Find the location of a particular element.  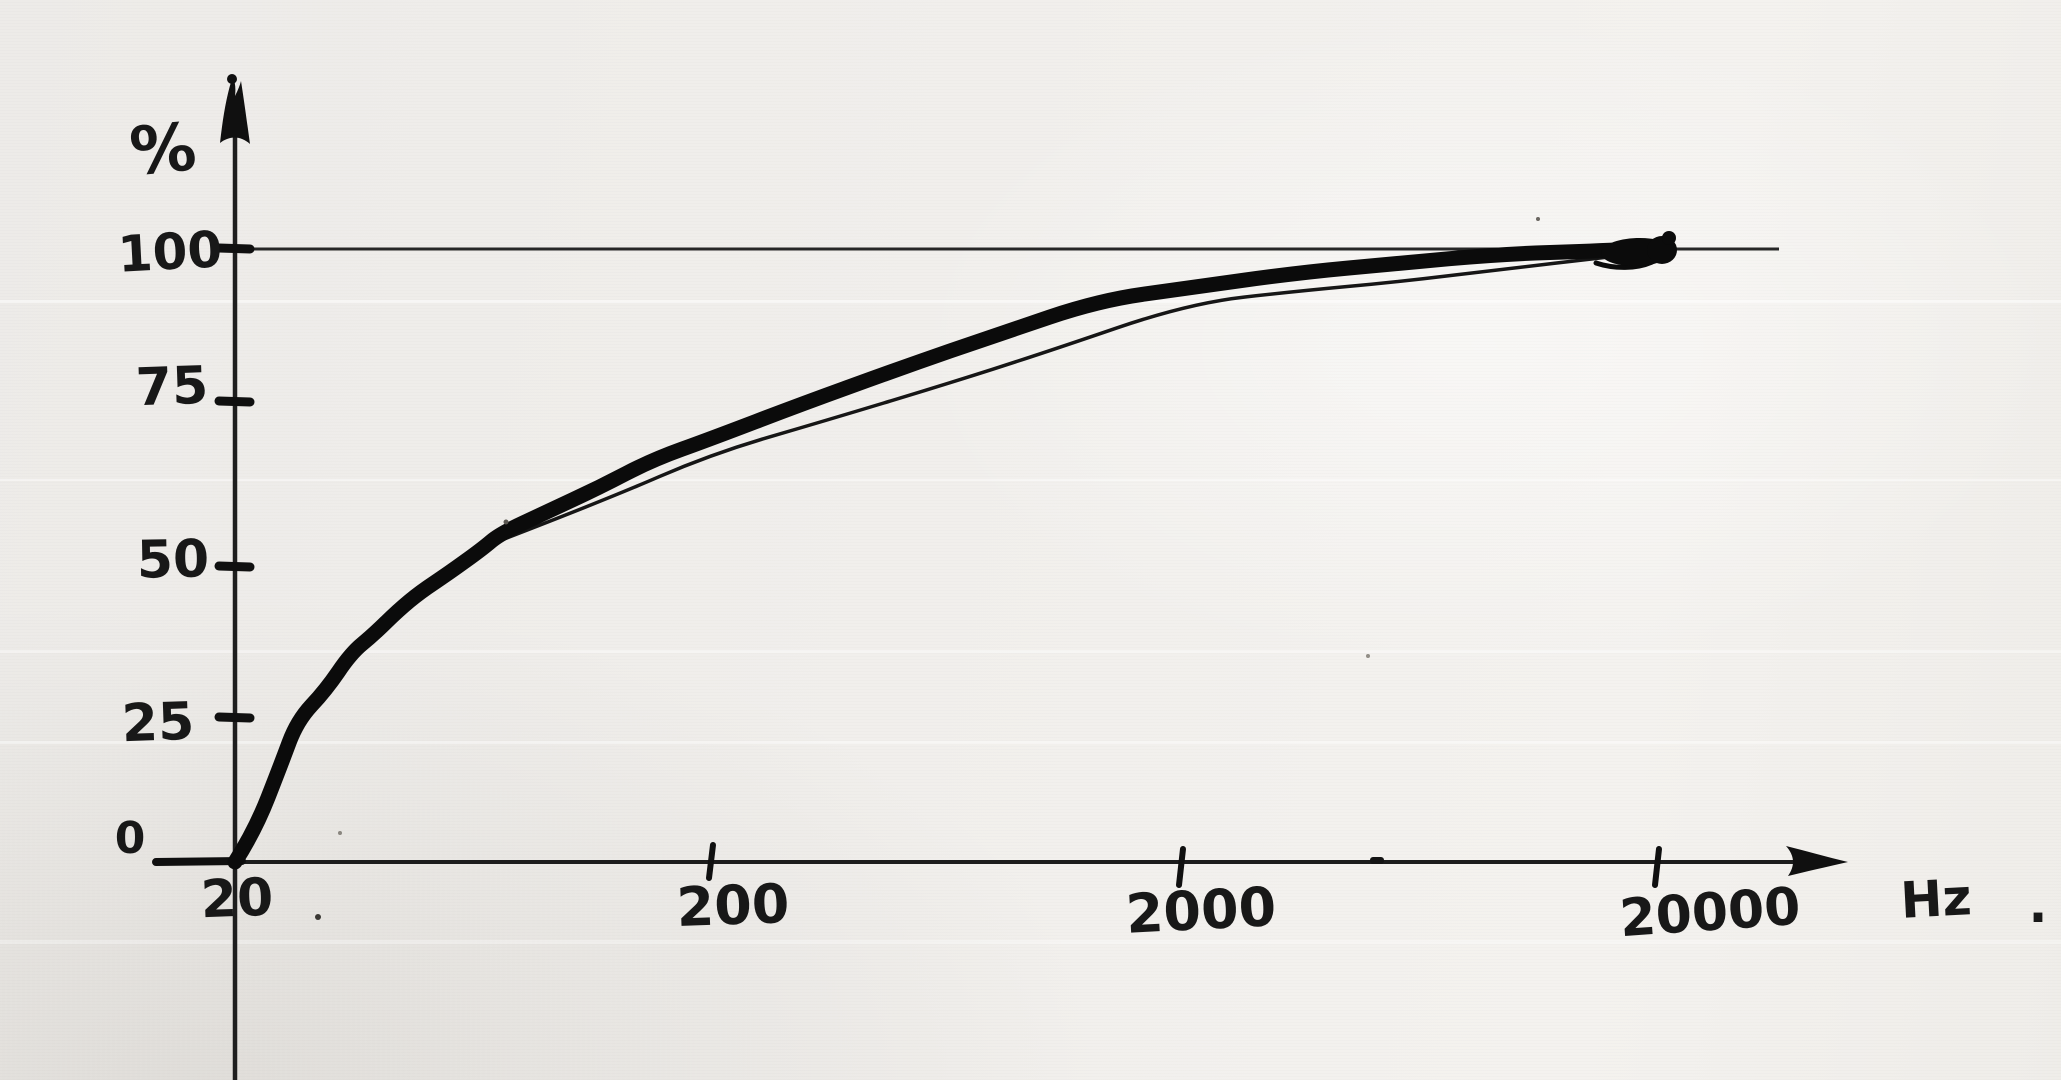

y-axis-arrow-tip-blob is located at coordinates (232, 79).